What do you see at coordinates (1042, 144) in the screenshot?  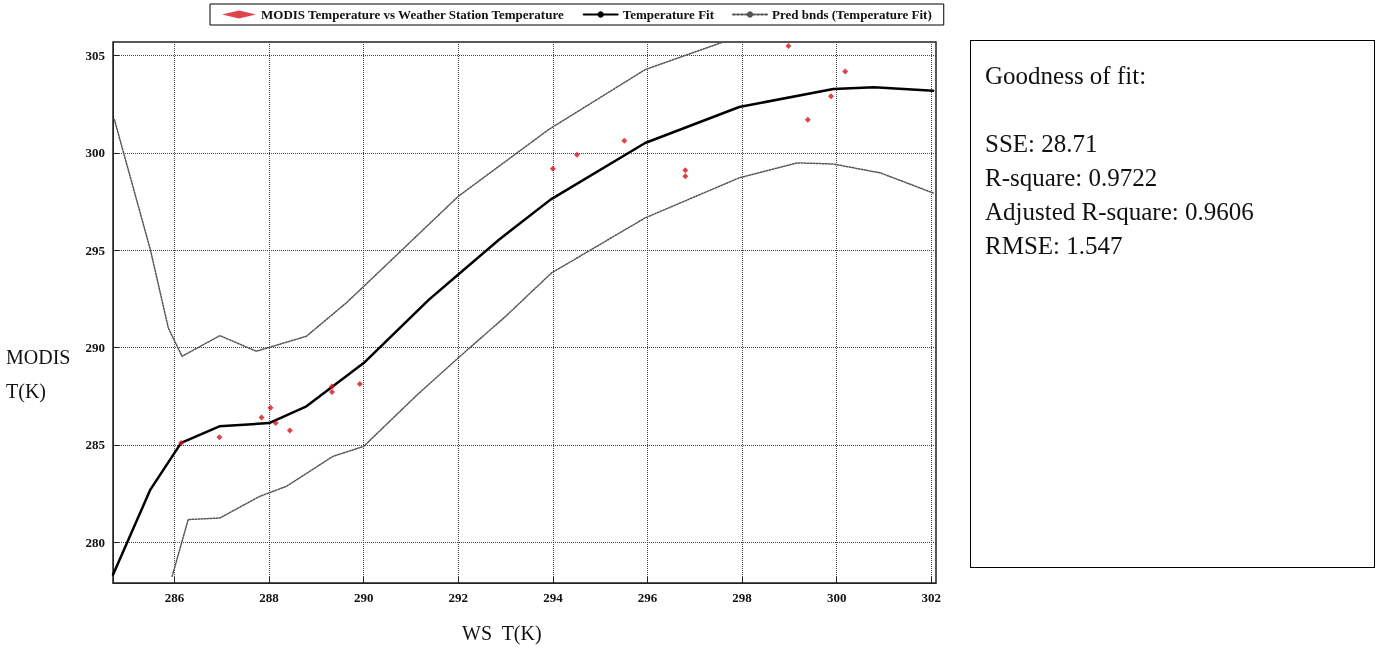 I see `text: SSE: 28.71` at bounding box center [1042, 144].